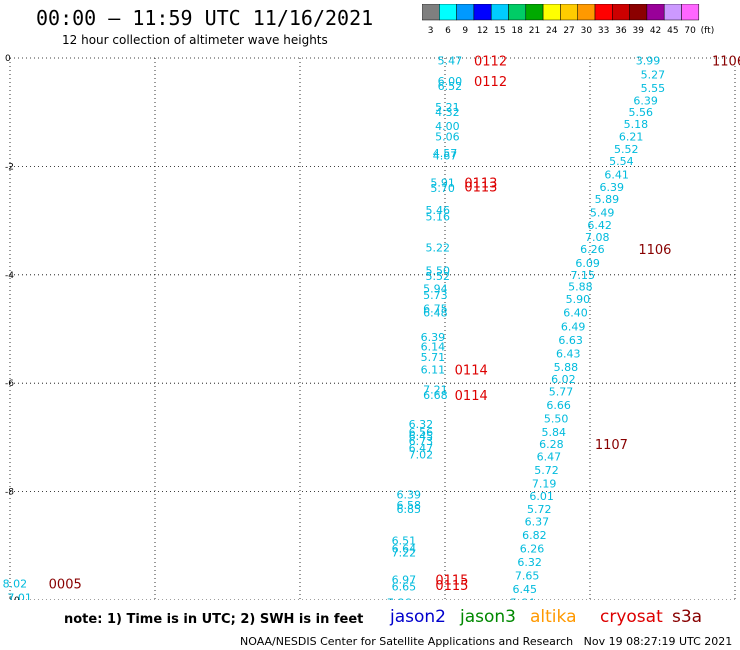 The height and width of the screenshot is (650, 740). I want to click on swh-value: 6.11, so click(433, 370).